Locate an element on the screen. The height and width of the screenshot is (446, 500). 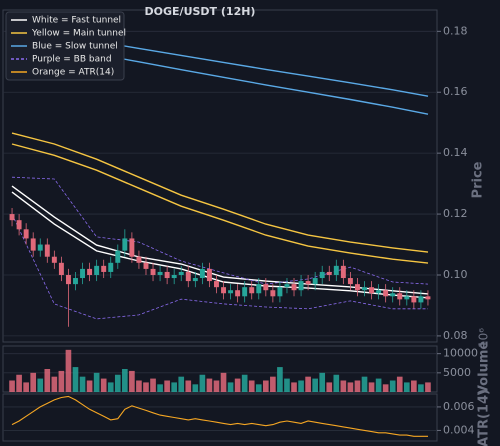
y-tick-label: 0.12 is located at coordinates (455, 213).